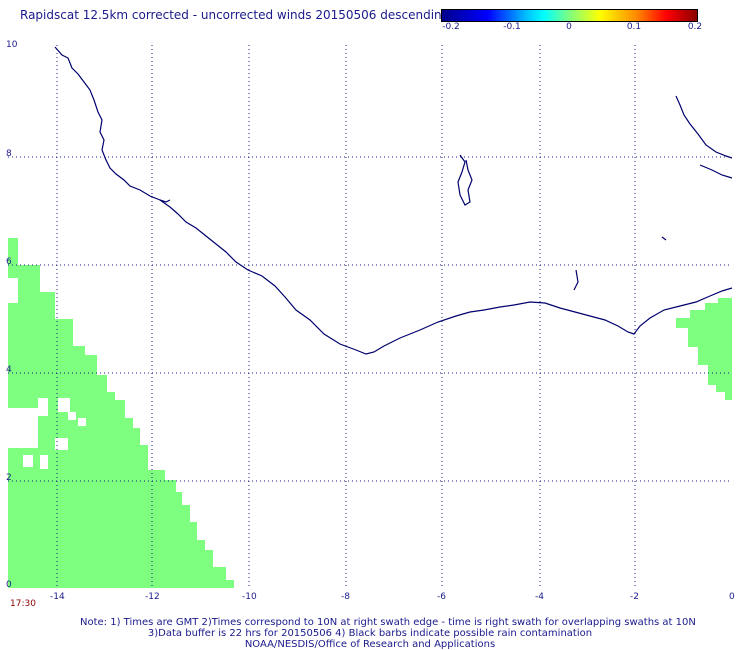  I want to click on x-tick-label: -2, so click(634, 597).